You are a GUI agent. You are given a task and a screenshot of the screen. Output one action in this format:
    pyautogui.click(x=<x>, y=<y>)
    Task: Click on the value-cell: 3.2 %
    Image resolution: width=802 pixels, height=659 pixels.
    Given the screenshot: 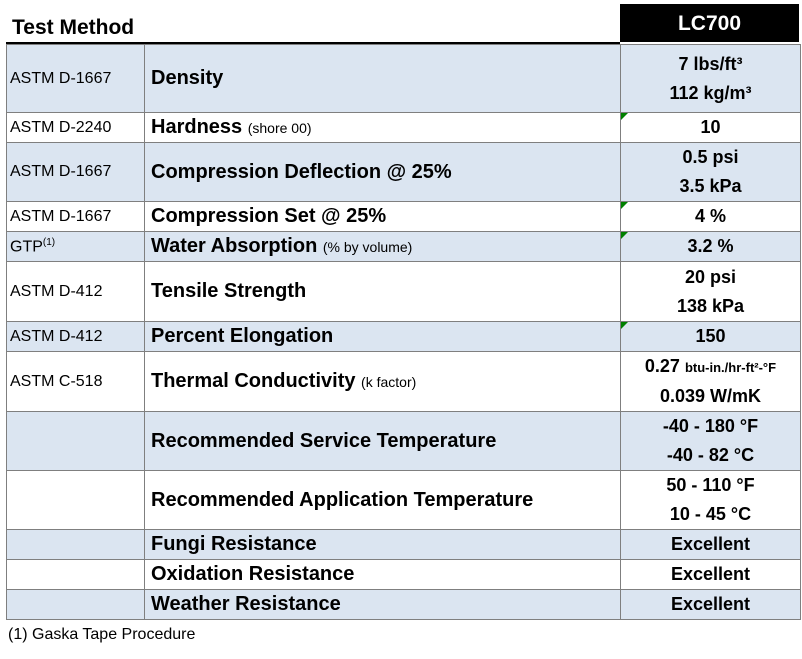 What is the action you would take?
    pyautogui.click(x=710, y=246)
    